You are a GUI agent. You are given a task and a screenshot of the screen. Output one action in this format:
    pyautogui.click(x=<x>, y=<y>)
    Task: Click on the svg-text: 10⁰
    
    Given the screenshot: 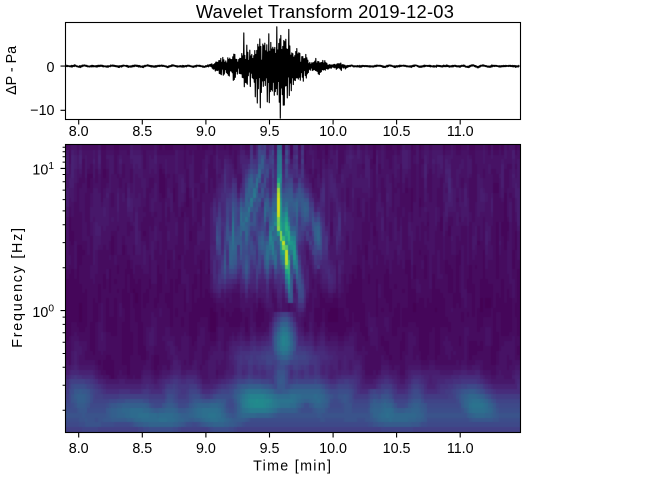 What is the action you would take?
    pyautogui.click(x=43, y=312)
    